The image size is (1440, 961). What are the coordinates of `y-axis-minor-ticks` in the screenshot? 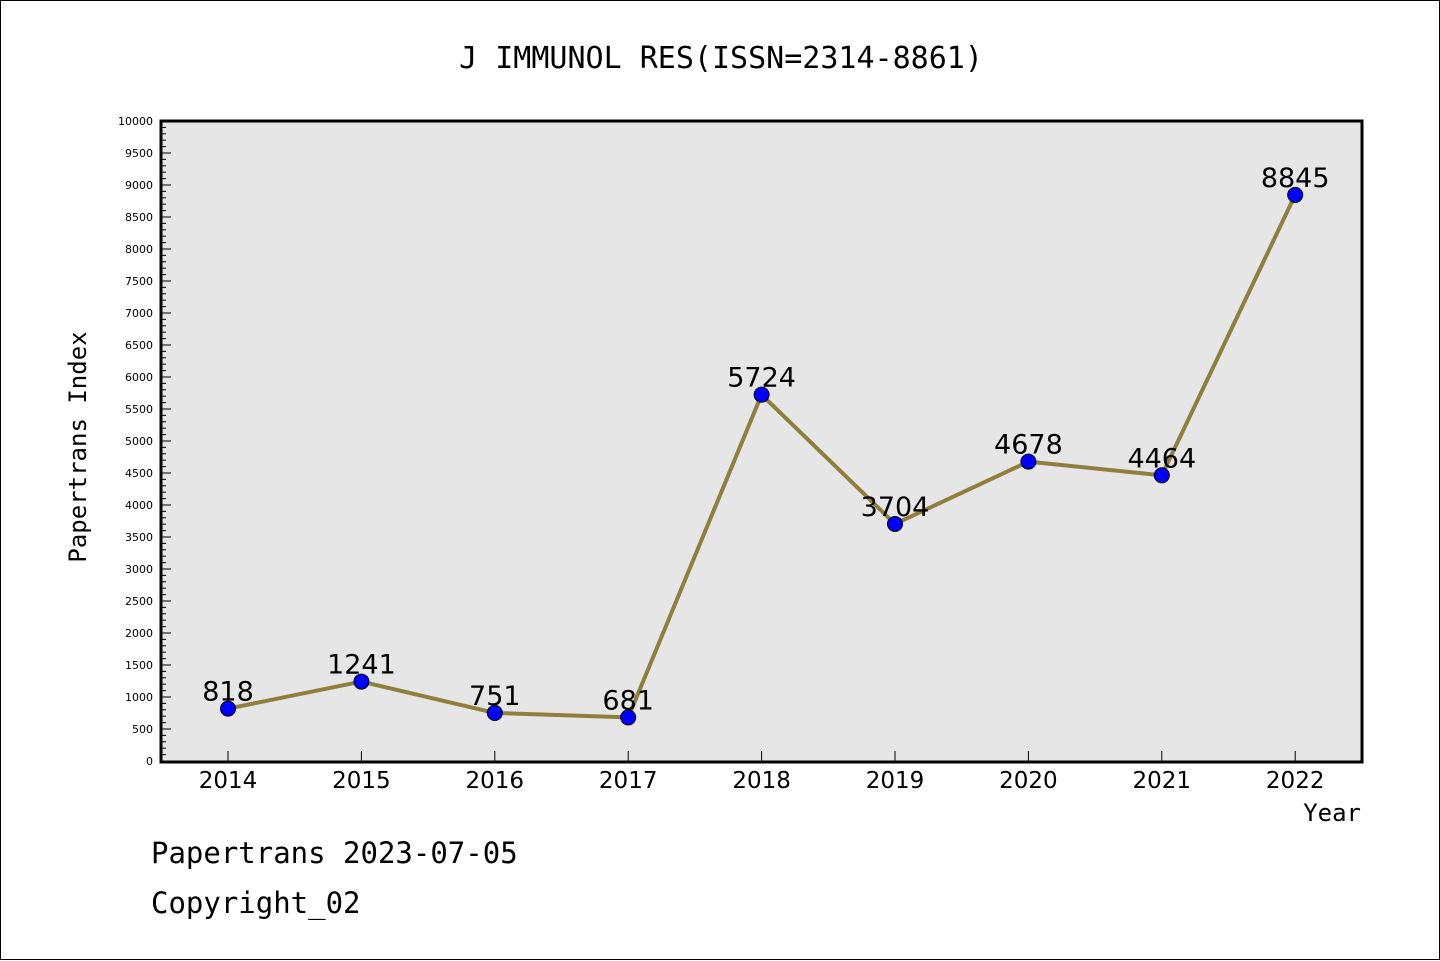 It's located at (163, 441).